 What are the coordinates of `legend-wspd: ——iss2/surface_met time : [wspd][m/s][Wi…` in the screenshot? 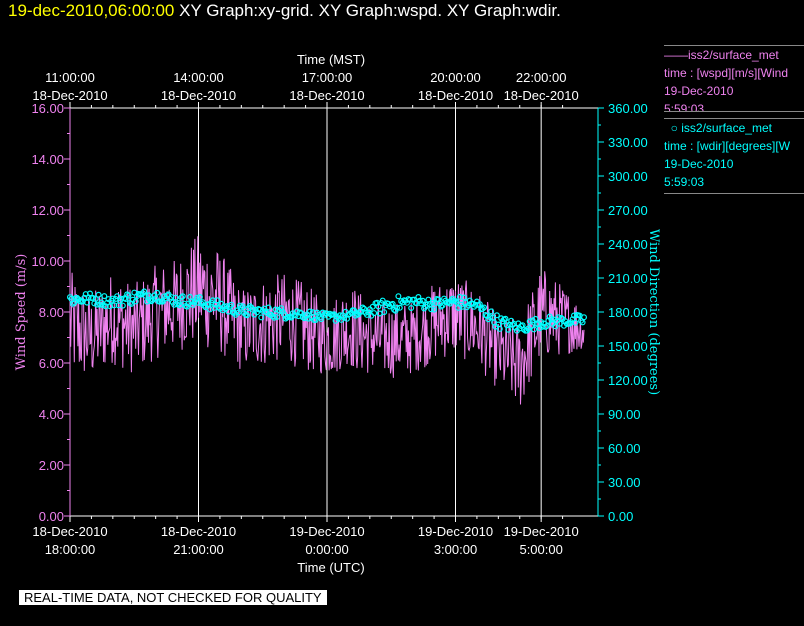 It's located at (734, 78).